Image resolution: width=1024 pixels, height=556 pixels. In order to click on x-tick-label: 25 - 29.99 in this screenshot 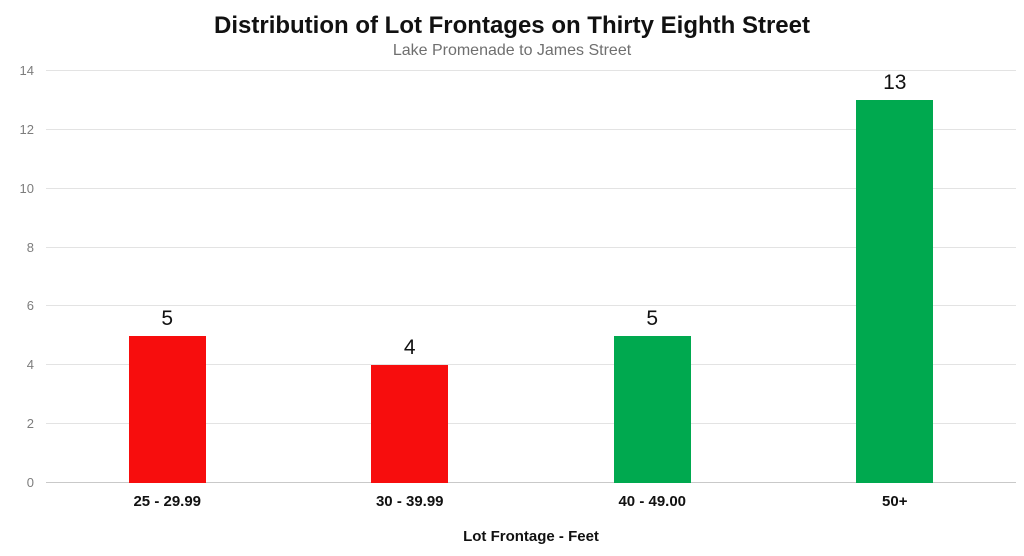, I will do `click(167, 501)`.